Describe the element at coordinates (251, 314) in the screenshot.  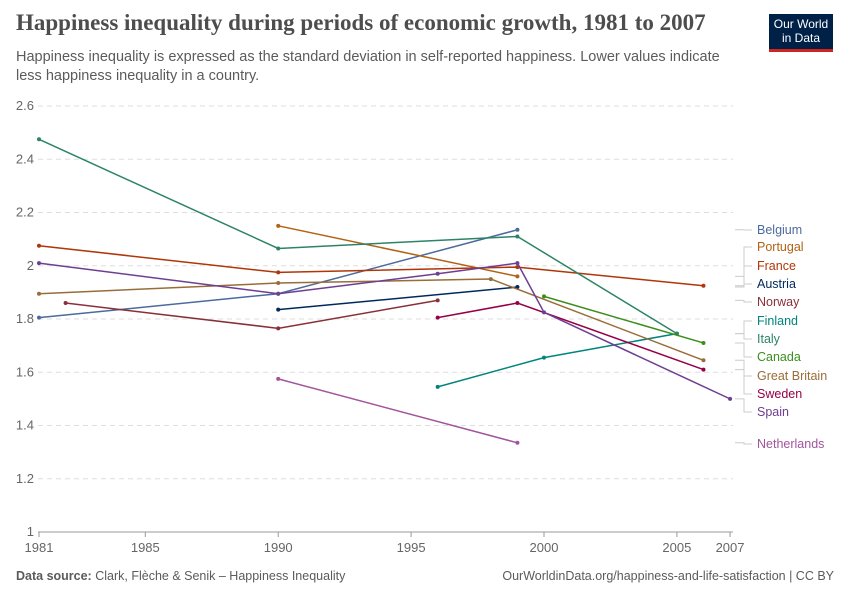
I see `series-line-norway` at that location.